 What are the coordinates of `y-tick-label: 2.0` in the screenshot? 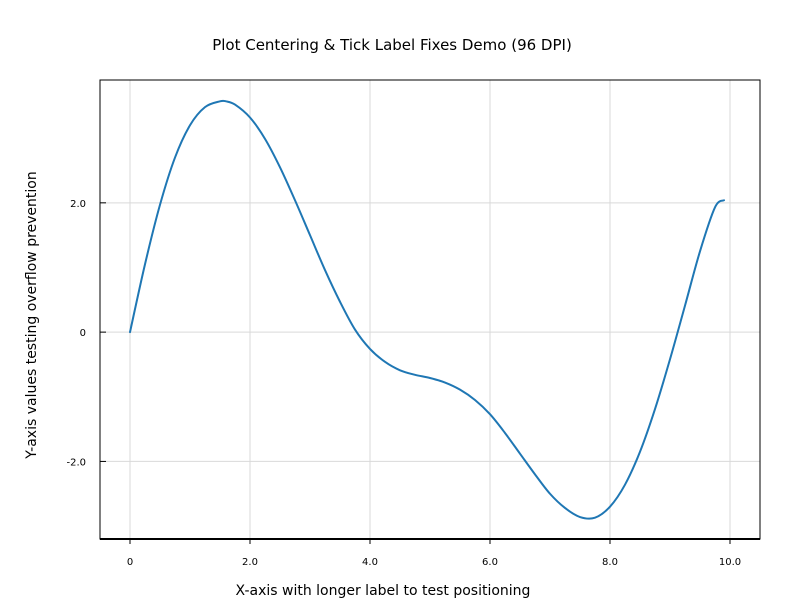 It's located at (78, 204).